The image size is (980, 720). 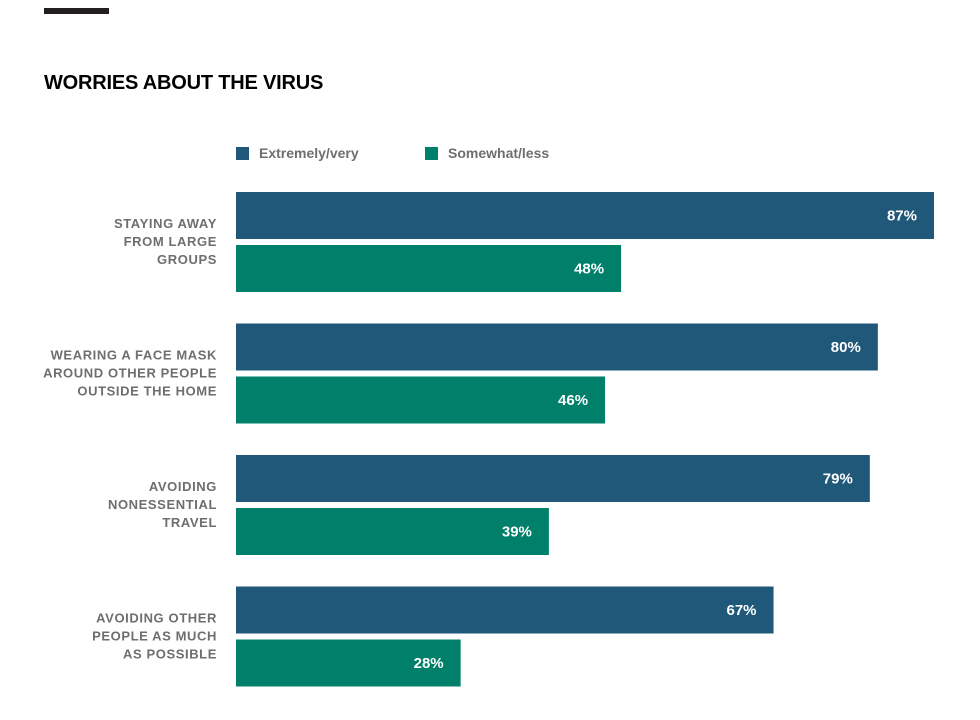 What do you see at coordinates (154, 636) in the screenshot?
I see `category-label: PEOPLE AS MUCH` at bounding box center [154, 636].